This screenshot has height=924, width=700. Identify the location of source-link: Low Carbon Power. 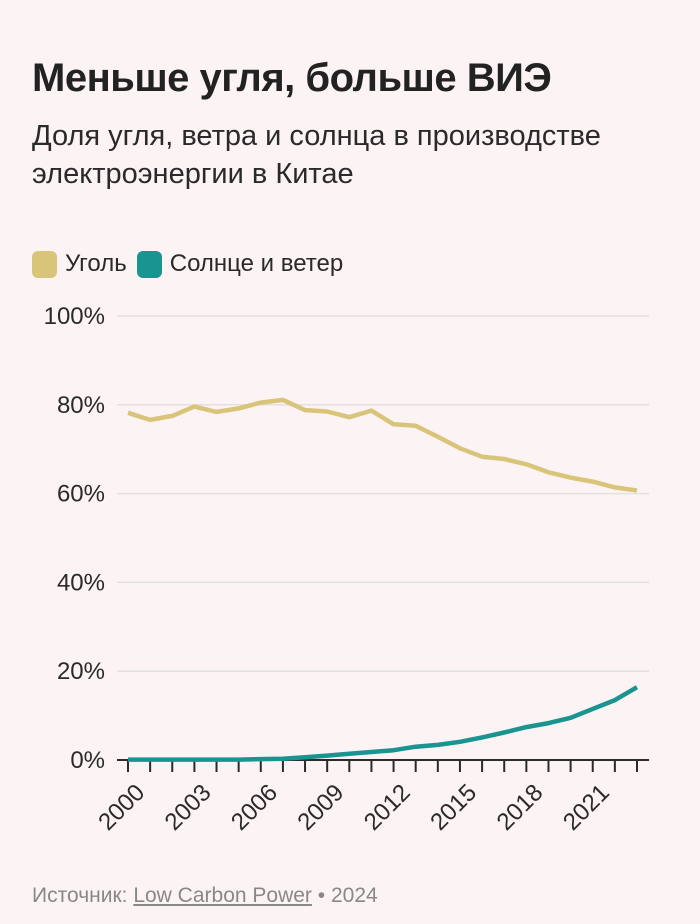
(222, 895).